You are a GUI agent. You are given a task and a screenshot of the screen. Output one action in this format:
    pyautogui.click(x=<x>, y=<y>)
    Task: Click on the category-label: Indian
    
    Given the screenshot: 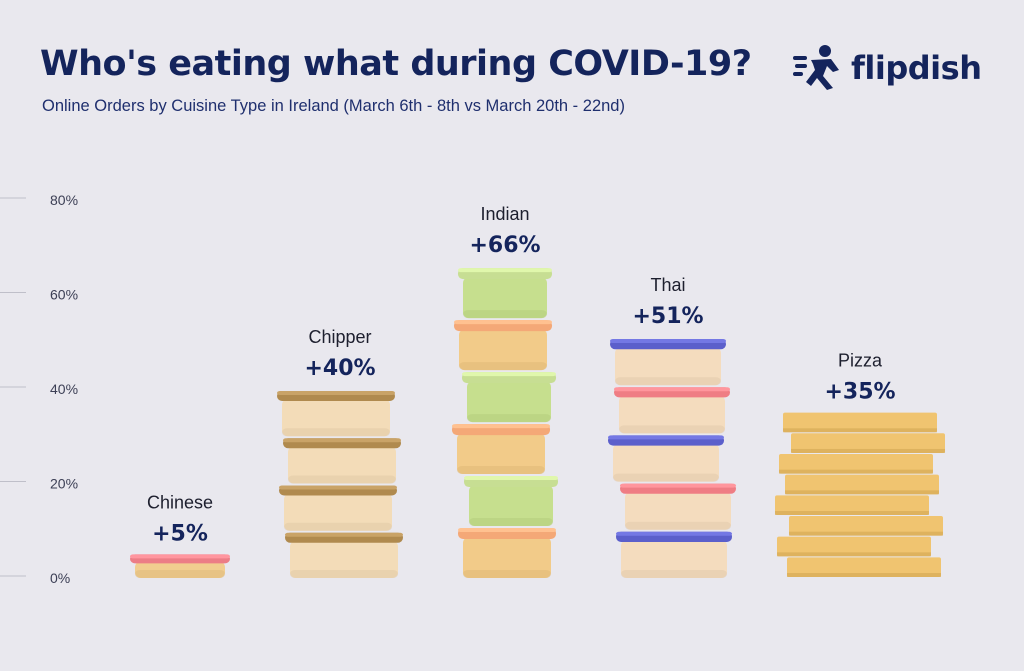 What is the action you would take?
    pyautogui.click(x=504, y=214)
    